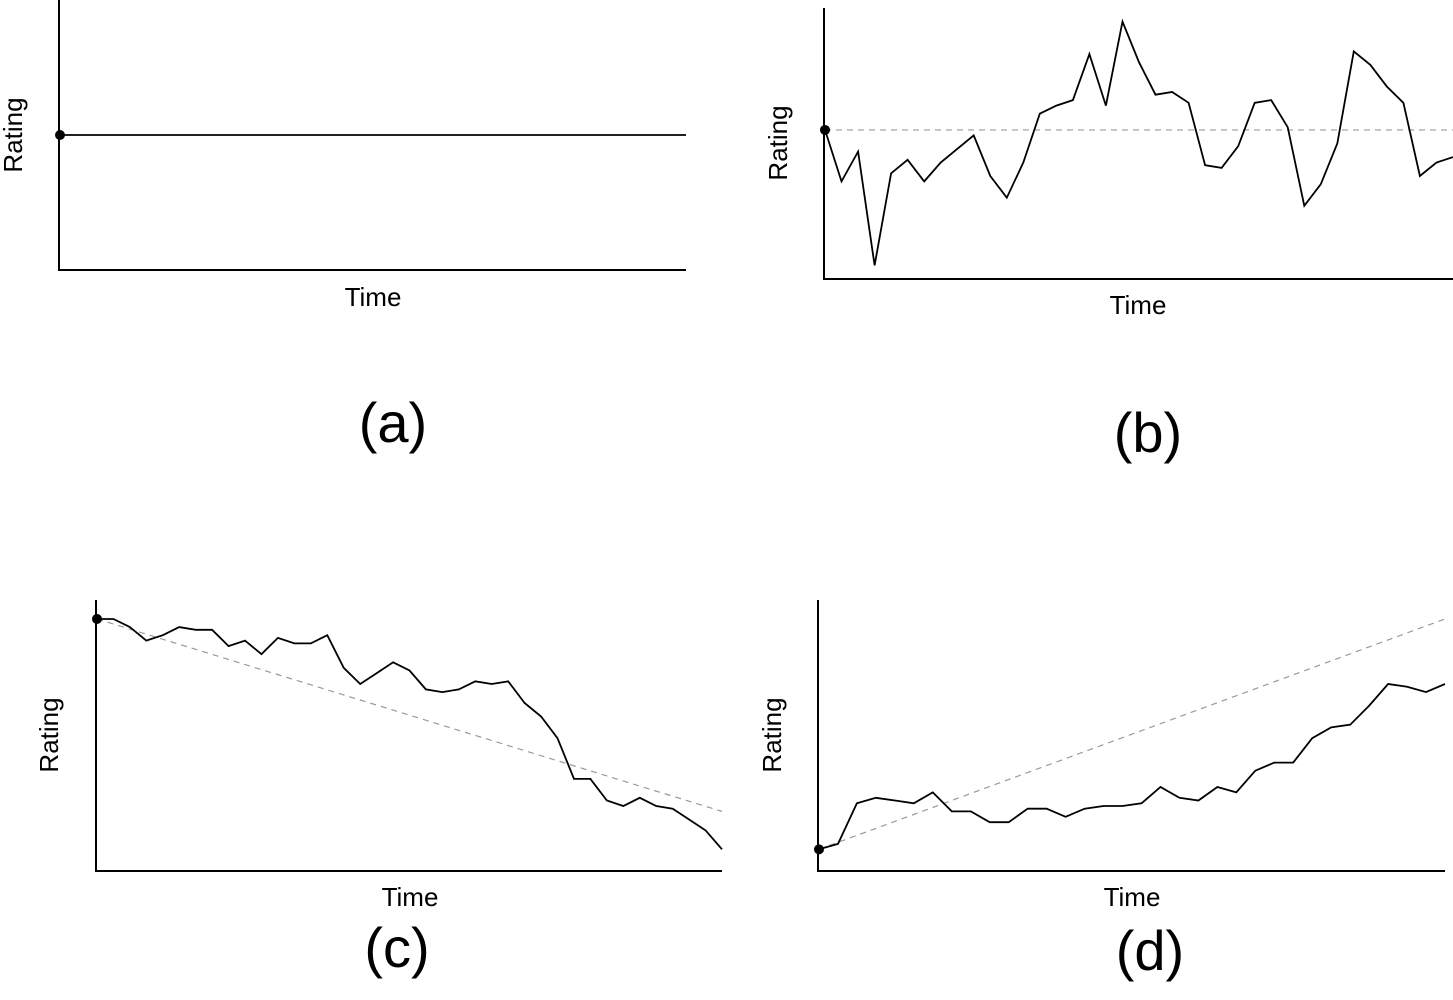 The image size is (1453, 1000). What do you see at coordinates (1132, 897) in the screenshot?
I see `panel-d-xlabel: Time` at bounding box center [1132, 897].